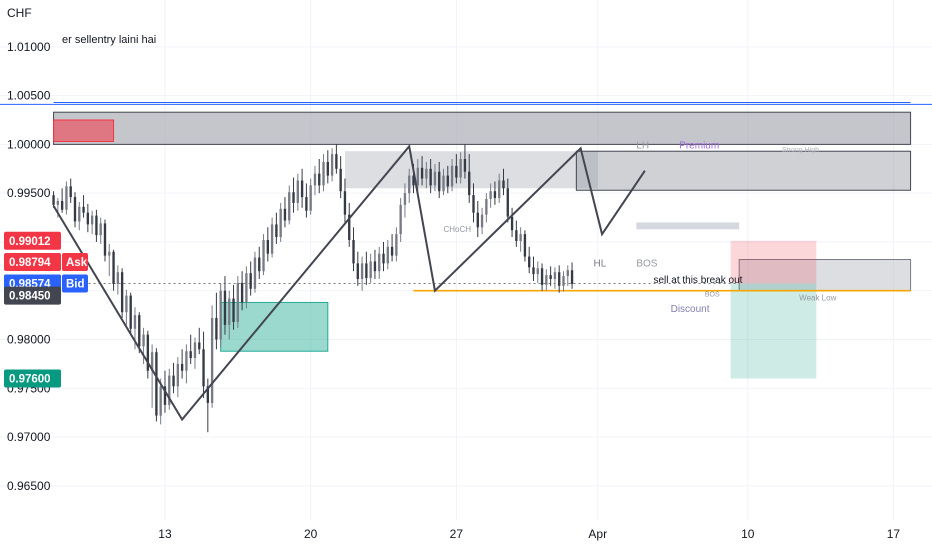 This screenshot has height=550, width=932. I want to click on position-risk-zone, so click(773, 262).